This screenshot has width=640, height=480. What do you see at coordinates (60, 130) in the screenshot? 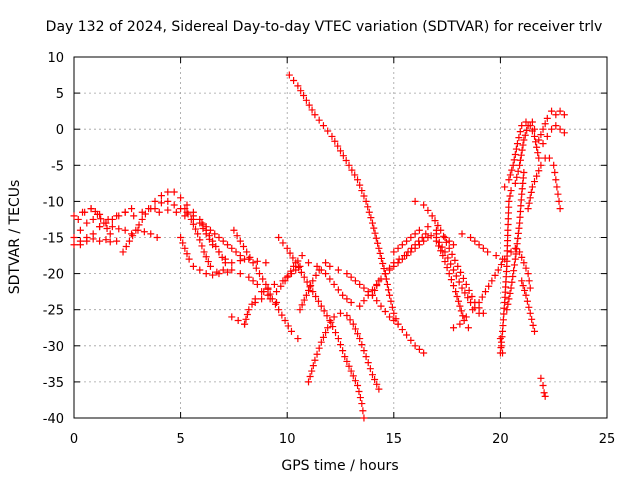
I see `y-tick-label: 0` at bounding box center [60, 130].